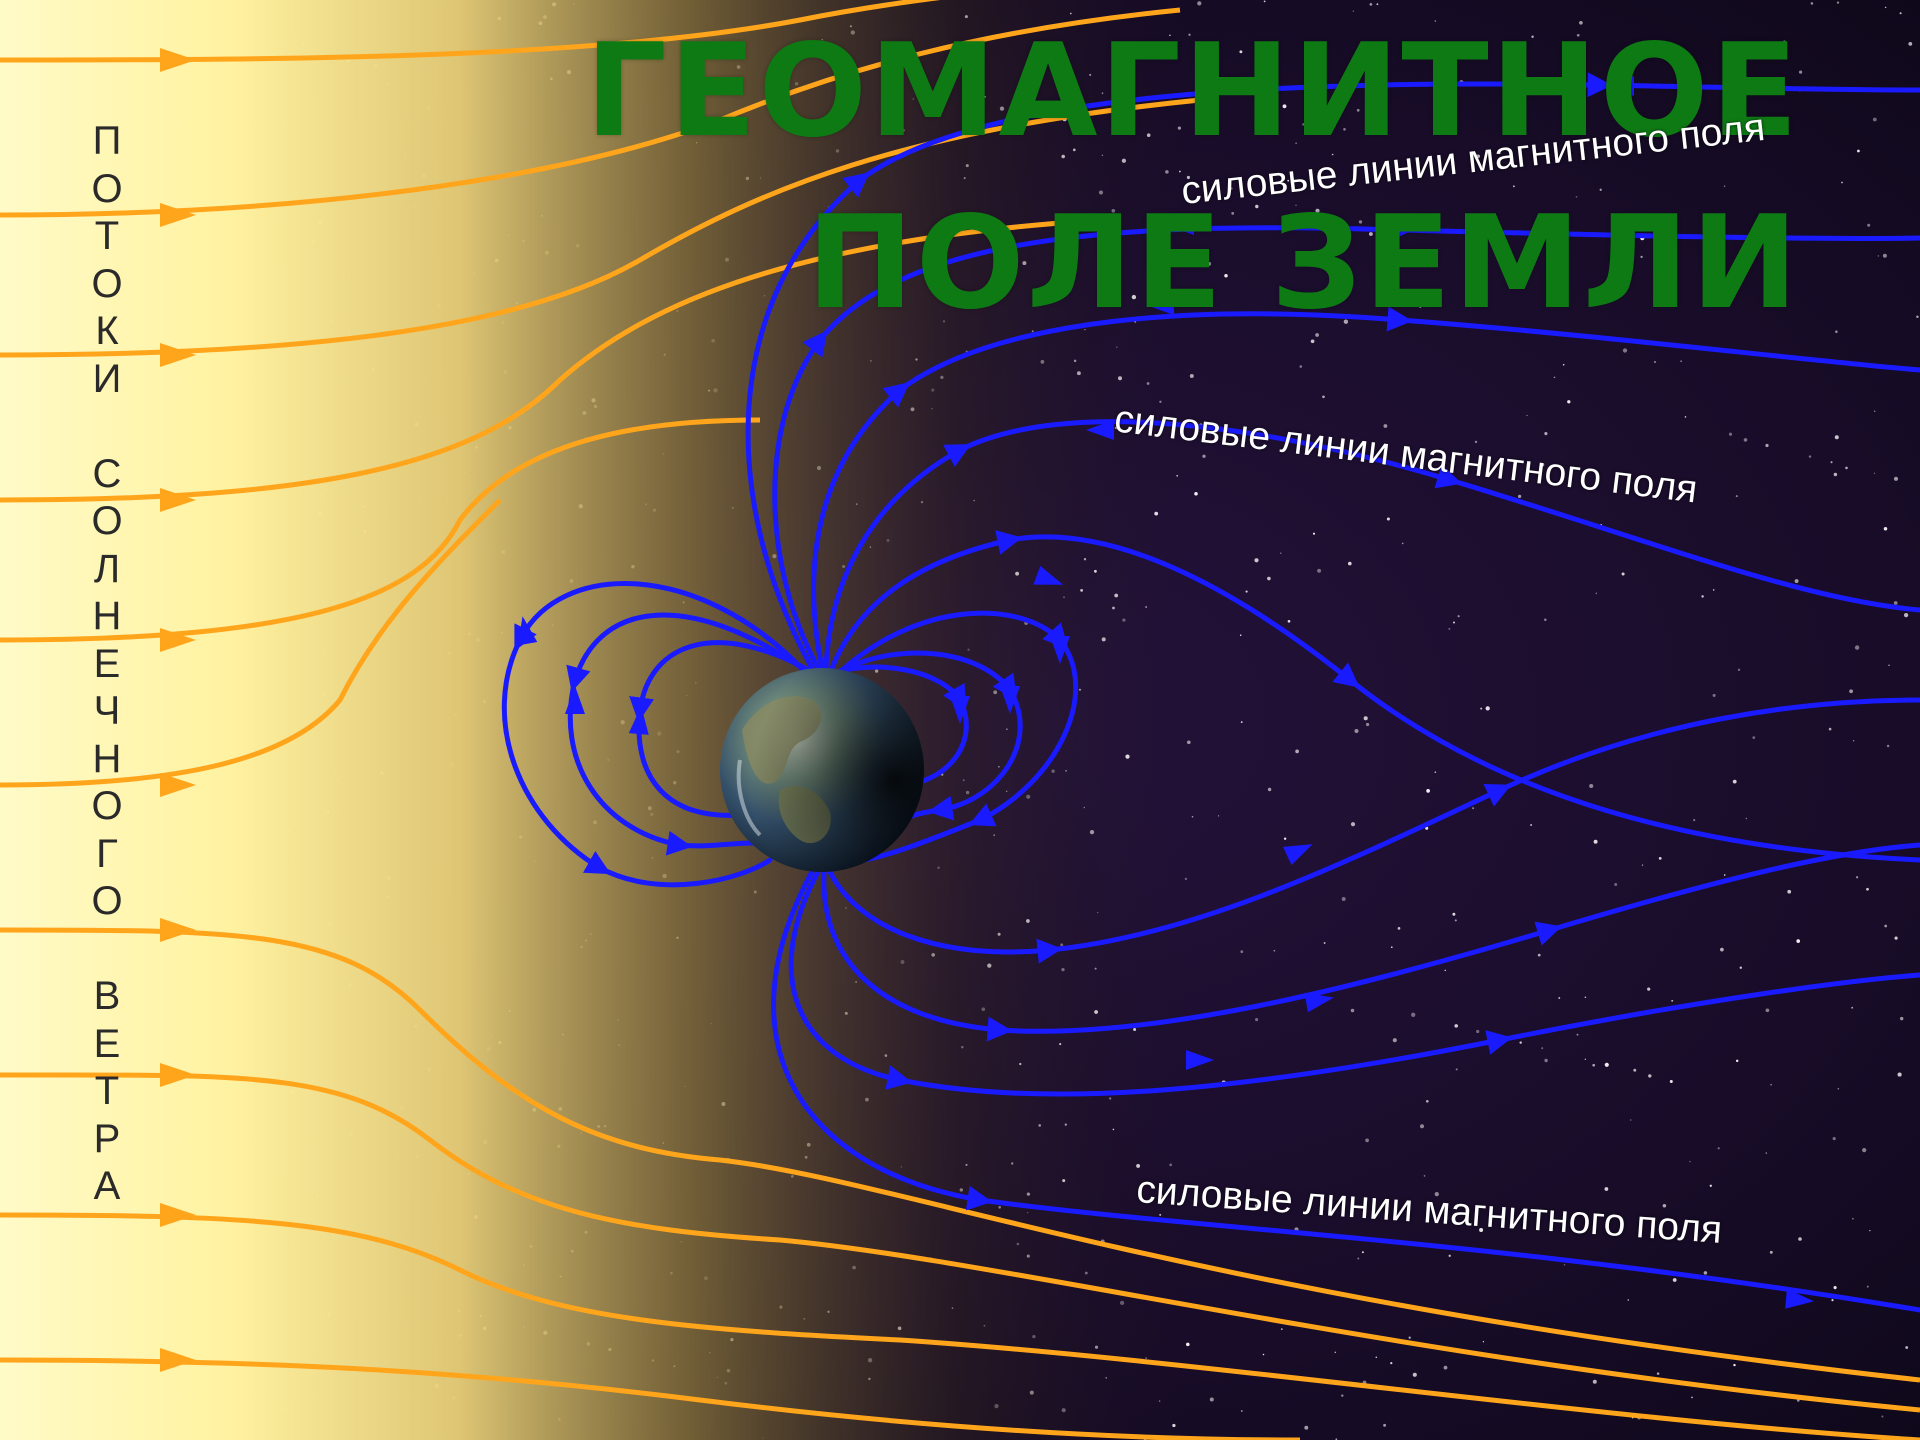 The height and width of the screenshot is (1440, 1920). What do you see at coordinates (822, 770) in the screenshot?
I see `earth-globe` at bounding box center [822, 770].